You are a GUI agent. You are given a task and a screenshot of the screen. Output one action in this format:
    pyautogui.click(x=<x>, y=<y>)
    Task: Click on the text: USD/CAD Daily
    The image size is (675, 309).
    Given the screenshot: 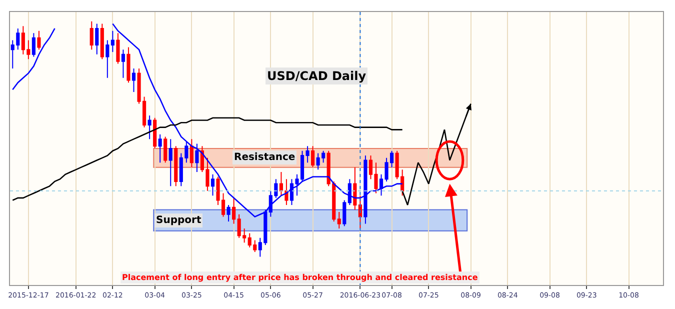 What is the action you would take?
    pyautogui.click(x=316, y=76)
    